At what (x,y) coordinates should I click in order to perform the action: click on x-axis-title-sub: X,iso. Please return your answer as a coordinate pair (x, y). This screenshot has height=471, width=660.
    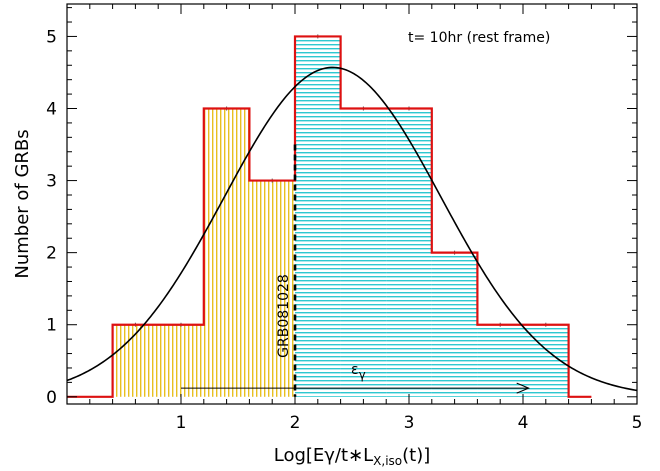
    Looking at the image, I should click on (387, 461).